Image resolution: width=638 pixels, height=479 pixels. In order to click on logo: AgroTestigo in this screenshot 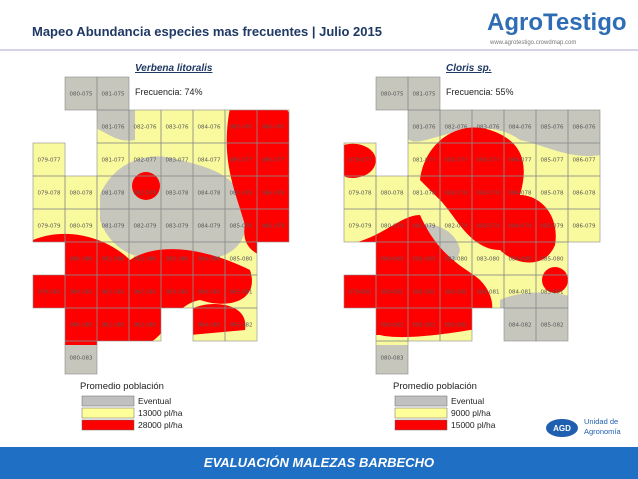, I will do `click(557, 22)`.